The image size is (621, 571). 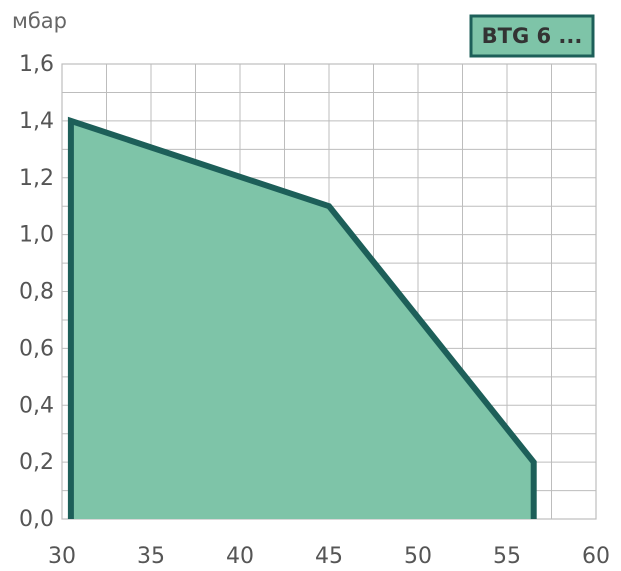 I want to click on x-tick-label: 35, so click(x=151, y=556).